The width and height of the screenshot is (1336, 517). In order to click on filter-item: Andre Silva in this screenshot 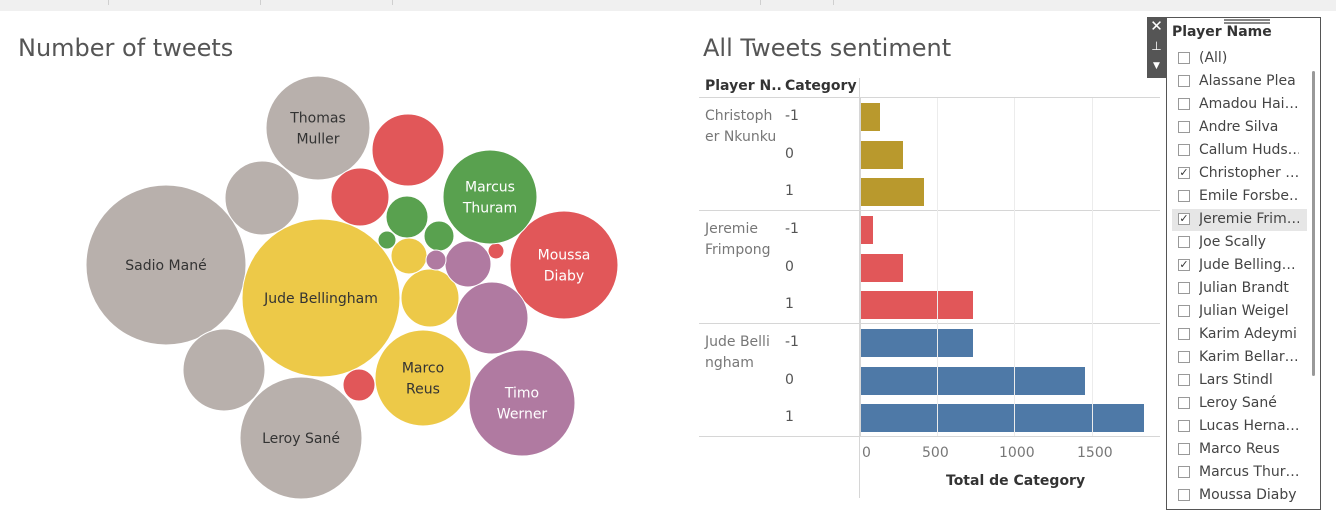, I will do `click(1239, 128)`.